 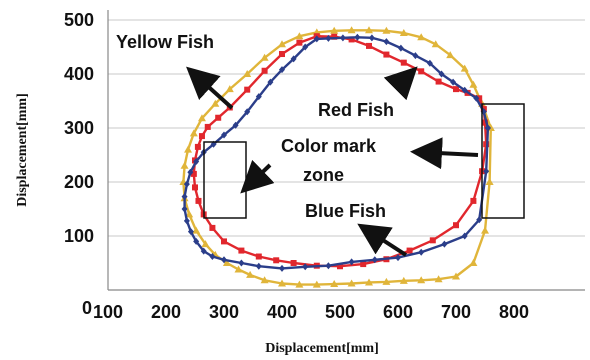 I want to click on x-axis-title: Displacement[mm], so click(x=322, y=348).